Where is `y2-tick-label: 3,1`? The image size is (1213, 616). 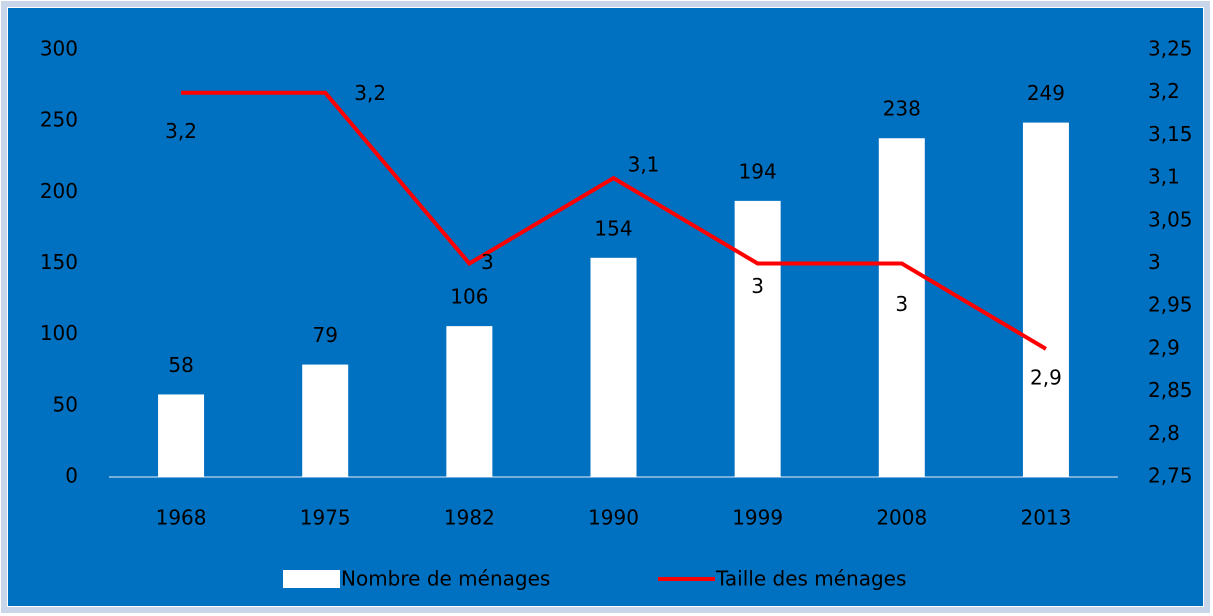 y2-tick-label: 3,1 is located at coordinates (1164, 177).